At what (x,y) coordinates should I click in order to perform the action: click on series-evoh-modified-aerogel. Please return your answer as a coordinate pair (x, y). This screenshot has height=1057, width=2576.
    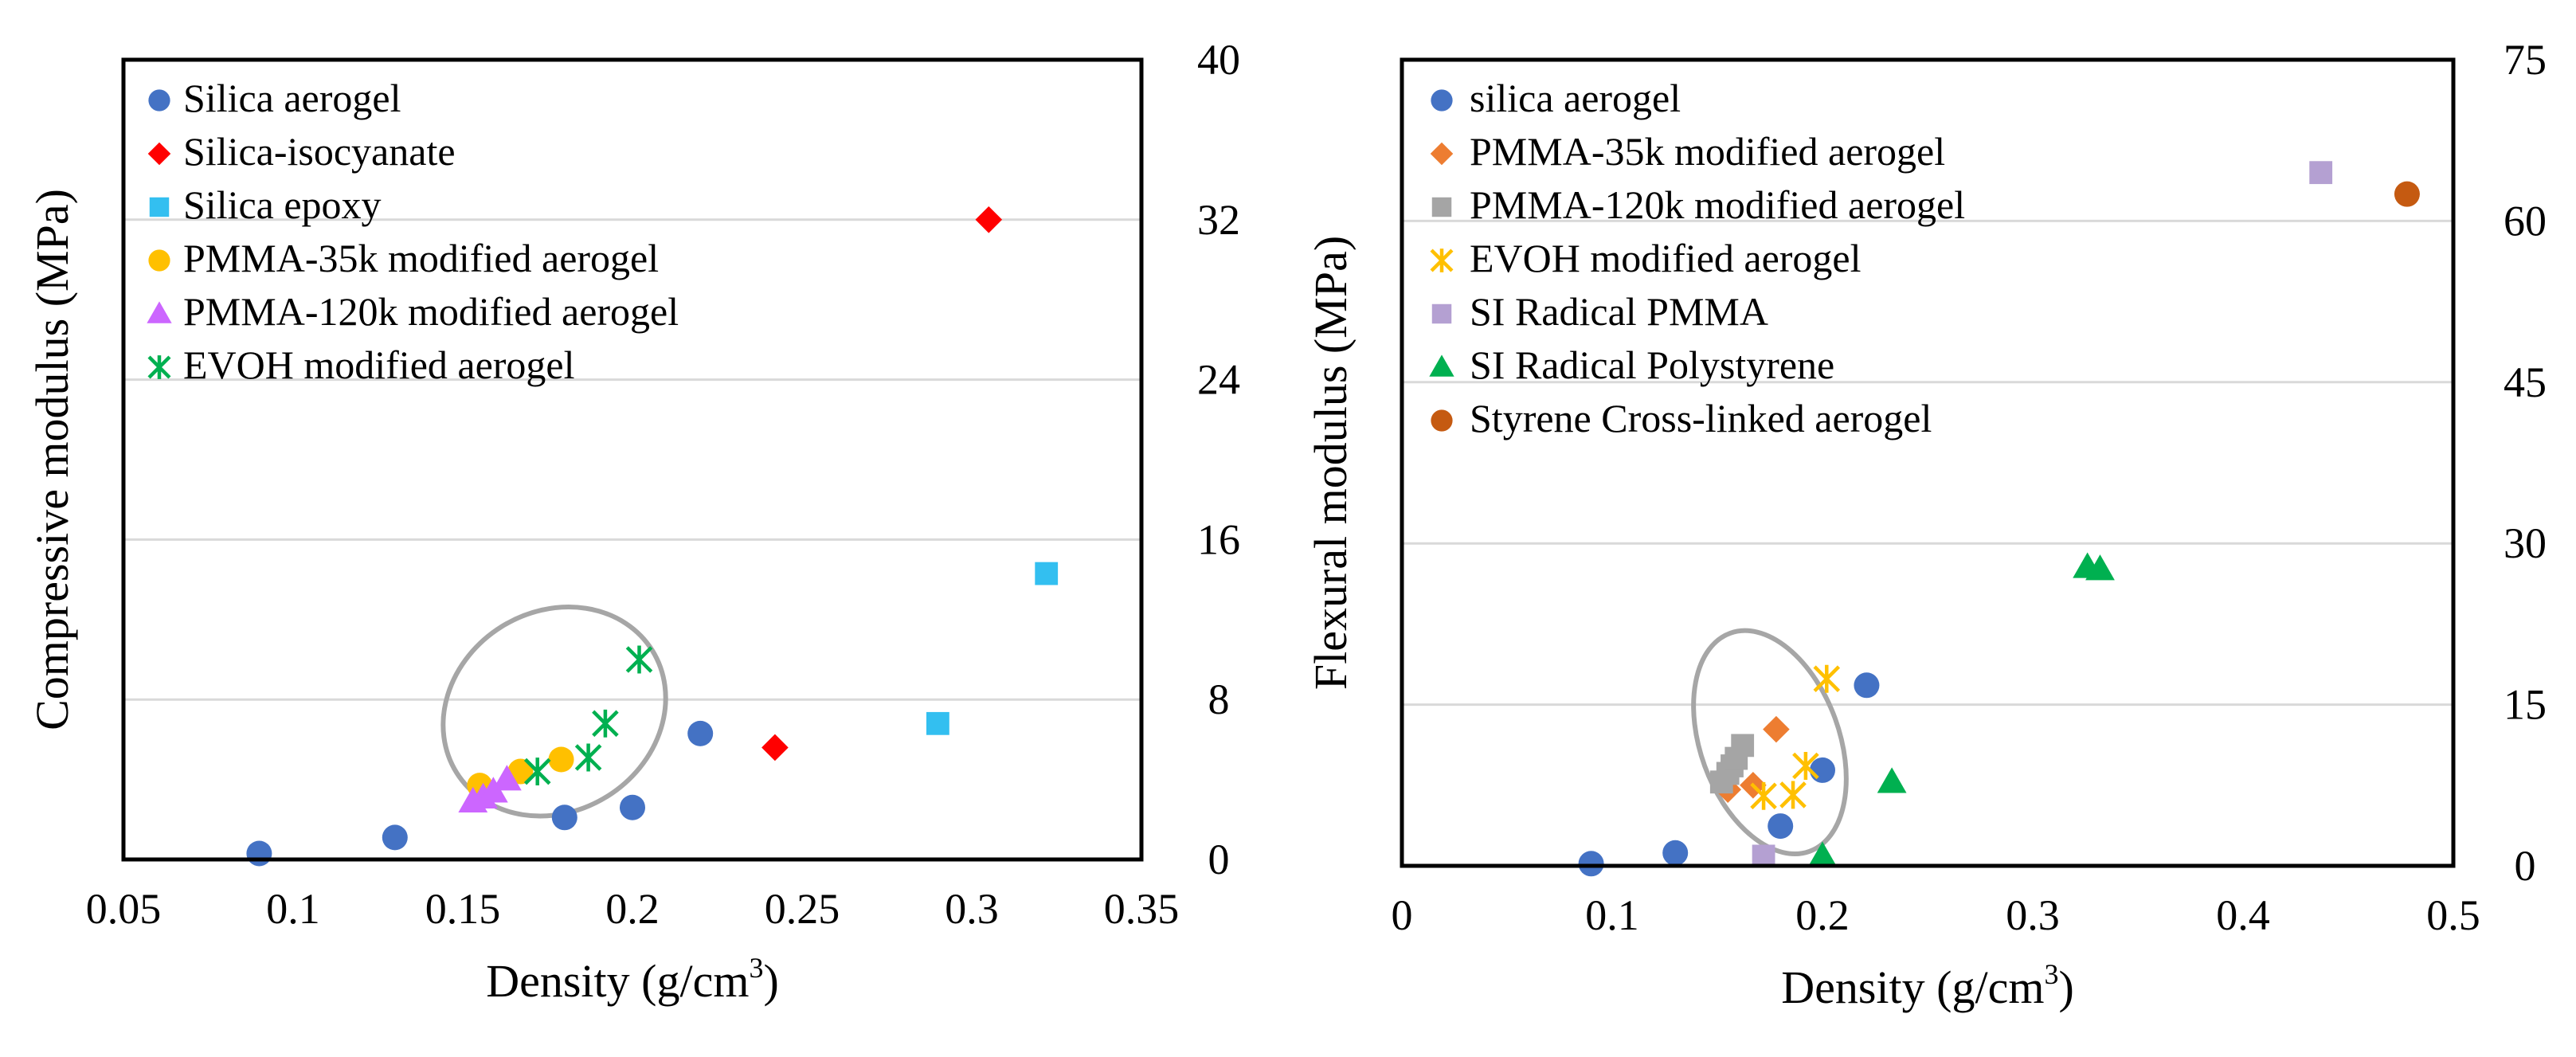
    Looking at the image, I should click on (588, 715).